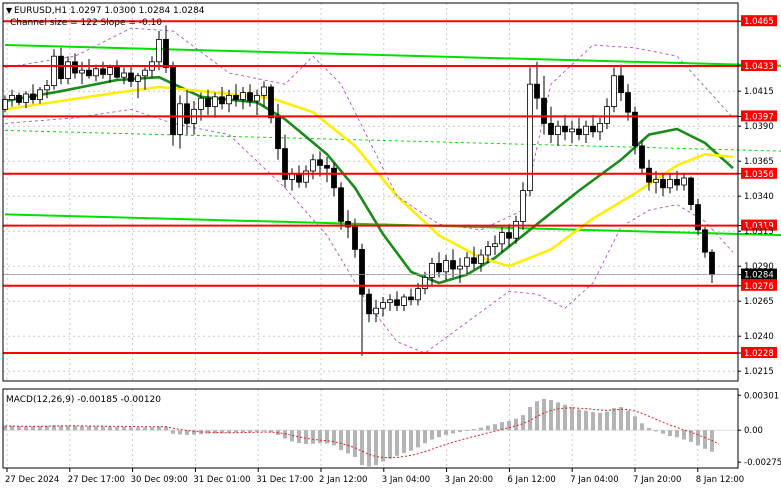  What do you see at coordinates (343, 480) in the screenshot?
I see `x-tick-label: 2 Jan 12:00` at bounding box center [343, 480].